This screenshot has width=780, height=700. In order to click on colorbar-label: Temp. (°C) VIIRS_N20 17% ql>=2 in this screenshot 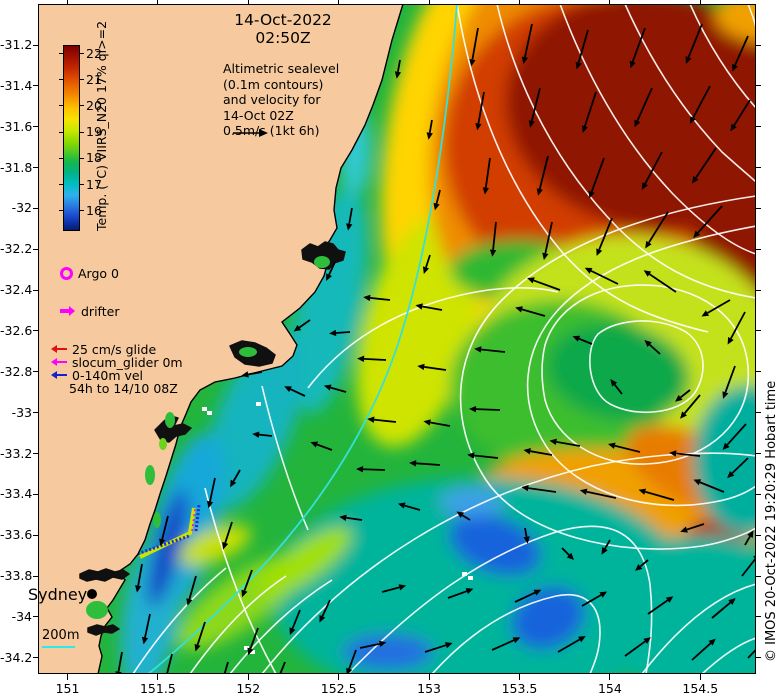, I will do `click(101, 125)`.